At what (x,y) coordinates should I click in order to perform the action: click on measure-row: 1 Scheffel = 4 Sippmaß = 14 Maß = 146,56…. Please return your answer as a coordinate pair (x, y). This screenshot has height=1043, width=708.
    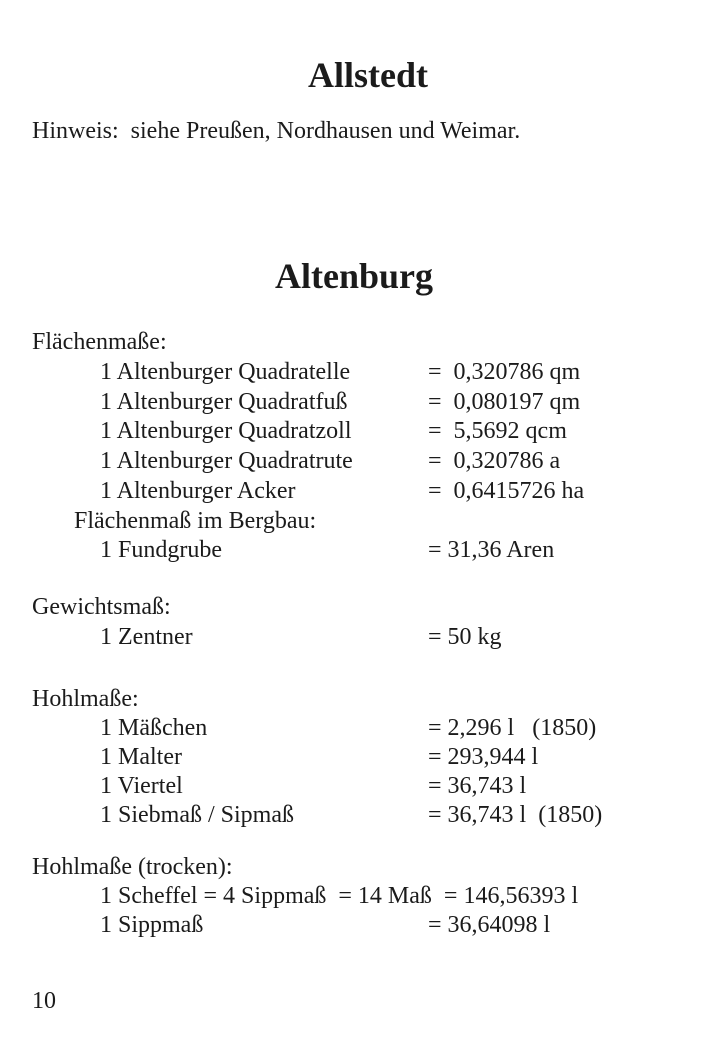
    Looking at the image, I should click on (354, 896).